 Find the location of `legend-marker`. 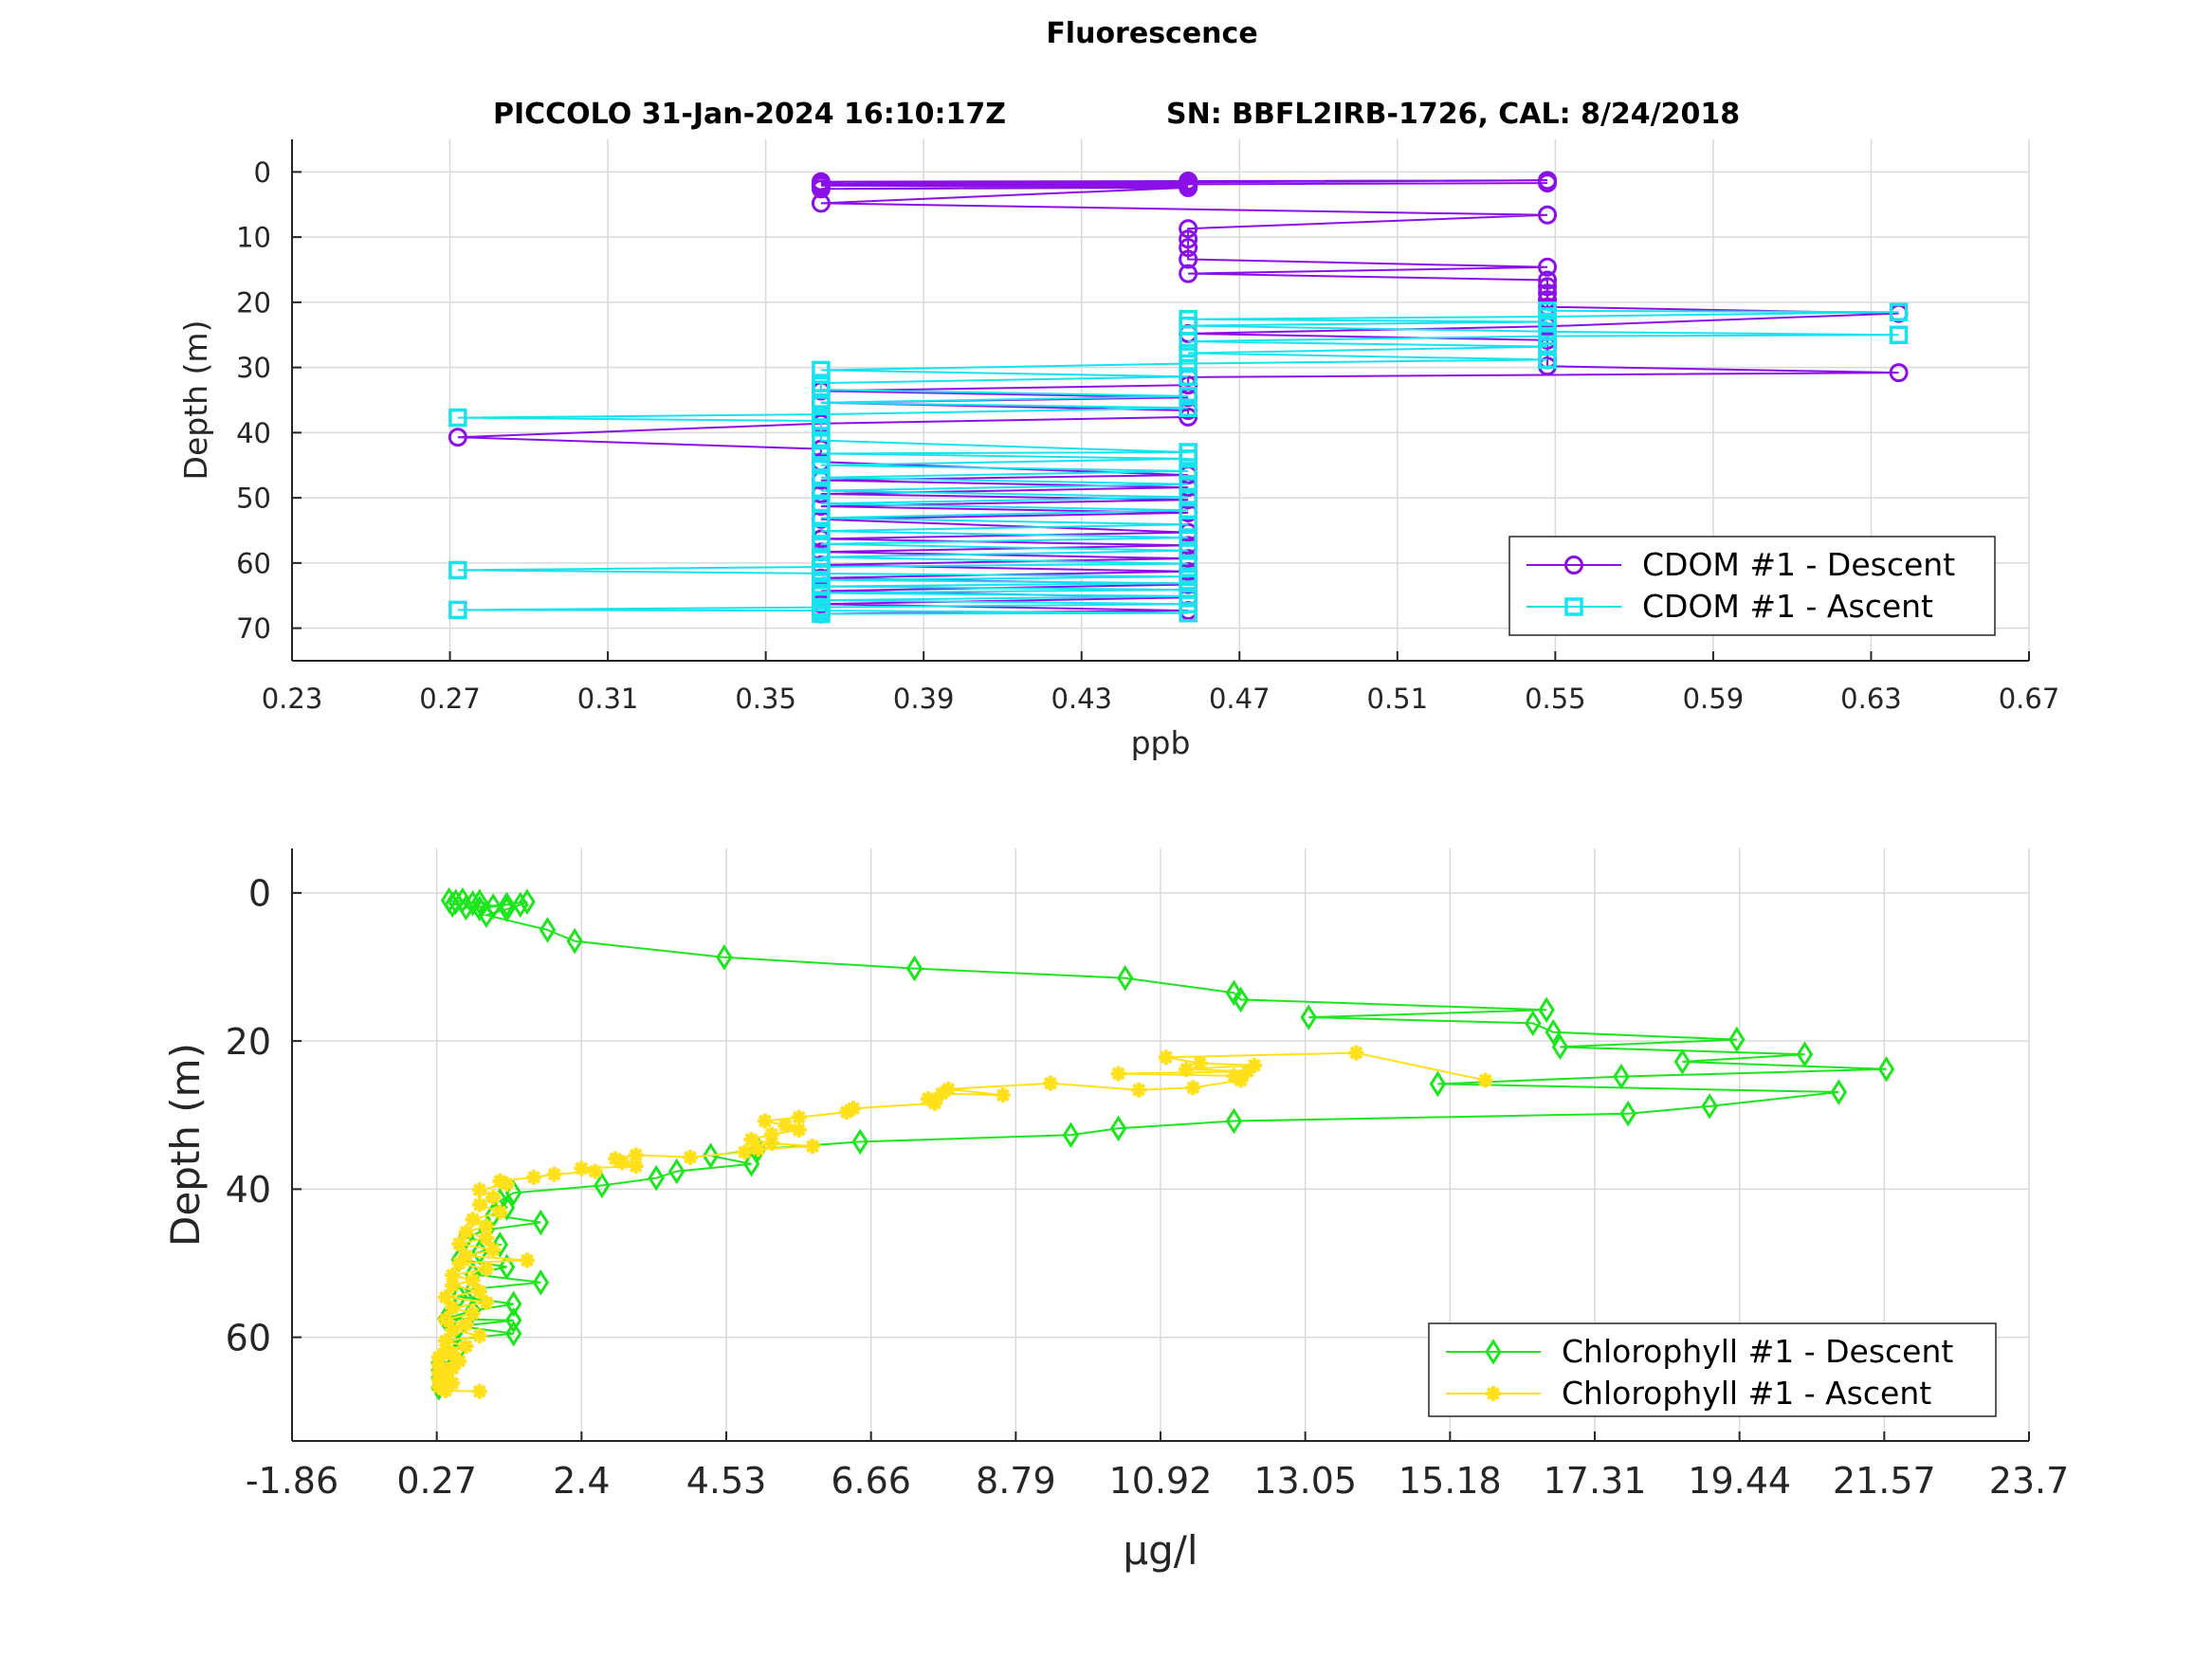

legend-marker is located at coordinates (1493, 1393).